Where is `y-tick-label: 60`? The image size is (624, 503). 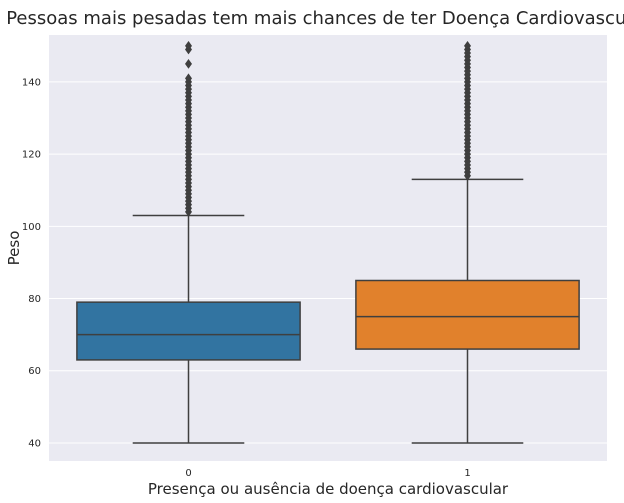
y-tick-label: 60 is located at coordinates (34, 371).